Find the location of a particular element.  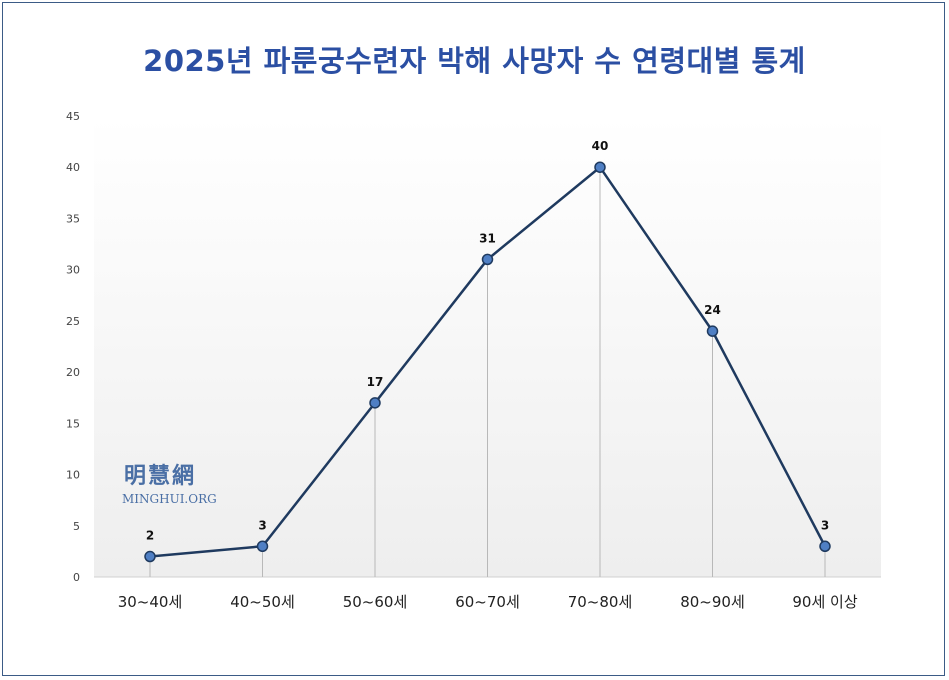

y-tick-label: 20 is located at coordinates (73, 372).